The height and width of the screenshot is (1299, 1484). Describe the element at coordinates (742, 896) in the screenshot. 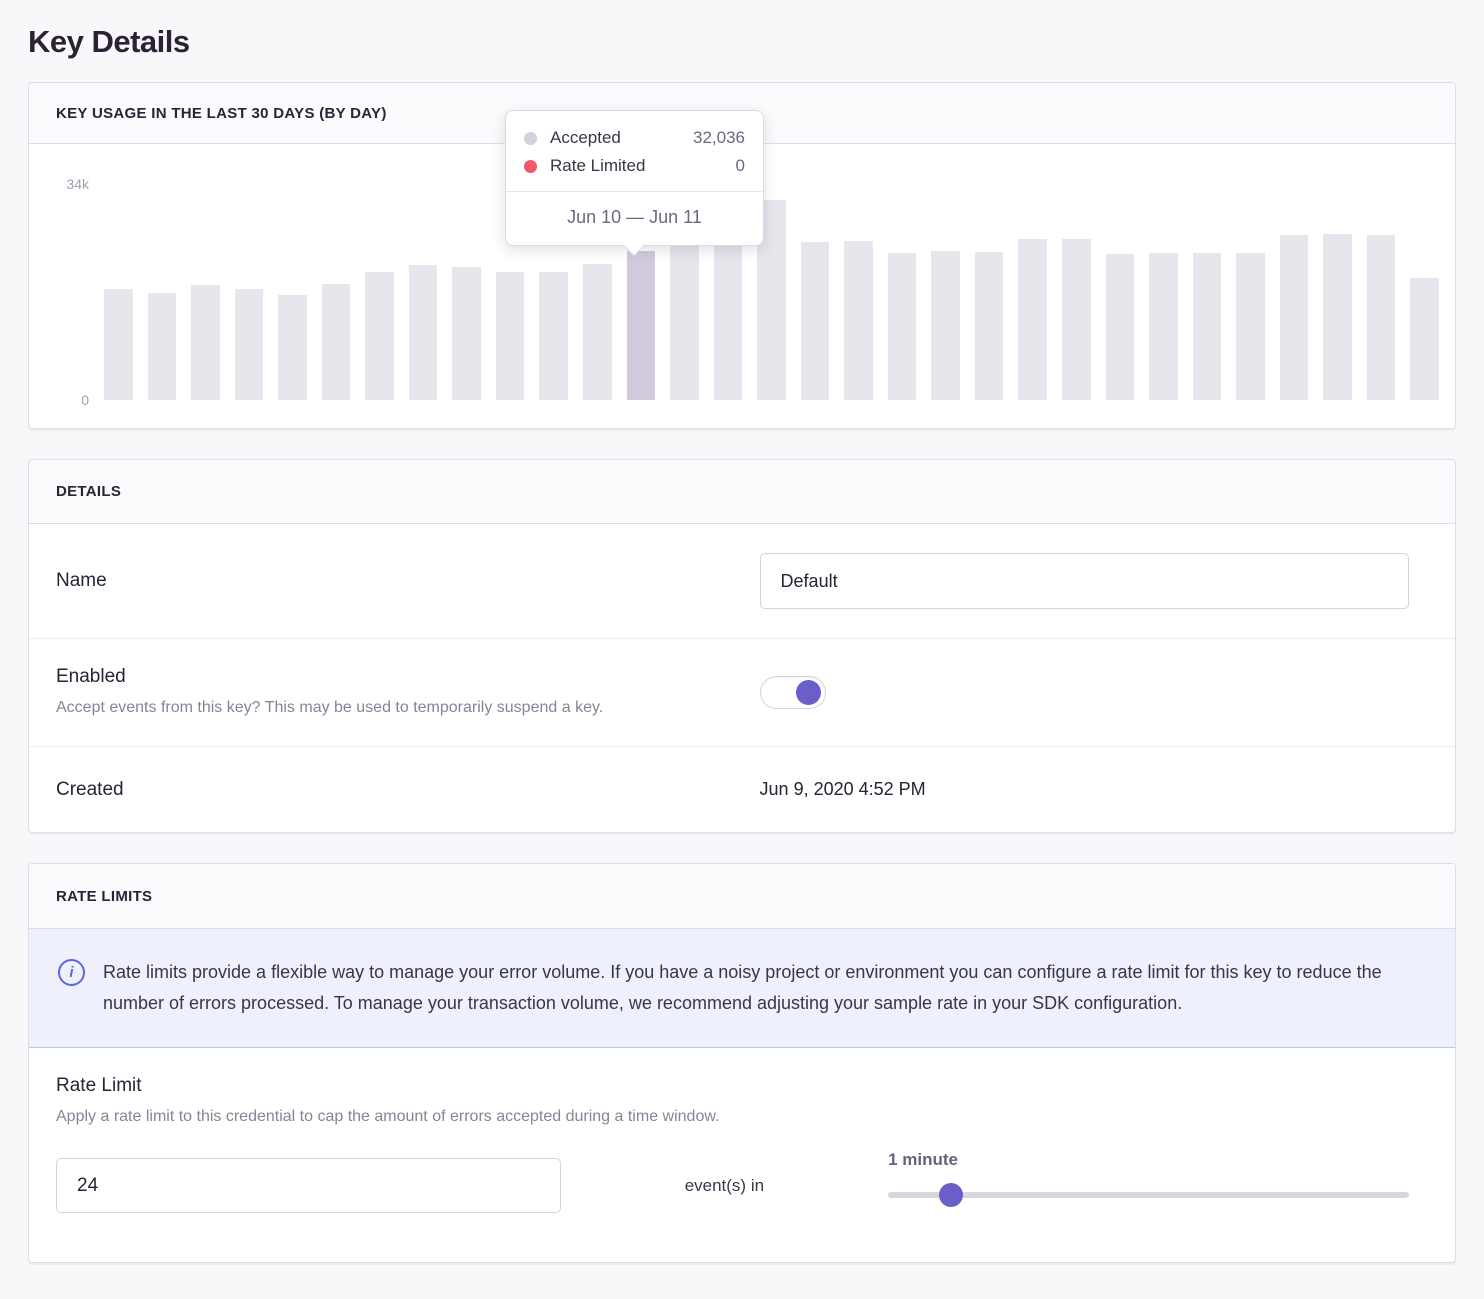

I see `rate-limits-panel-header: RATE LIMITS` at that location.